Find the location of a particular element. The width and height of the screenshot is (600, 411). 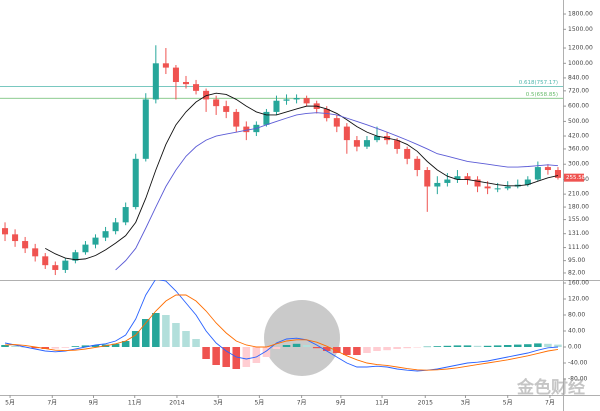

y-tick-label: 155.00 is located at coordinates (578, 219).